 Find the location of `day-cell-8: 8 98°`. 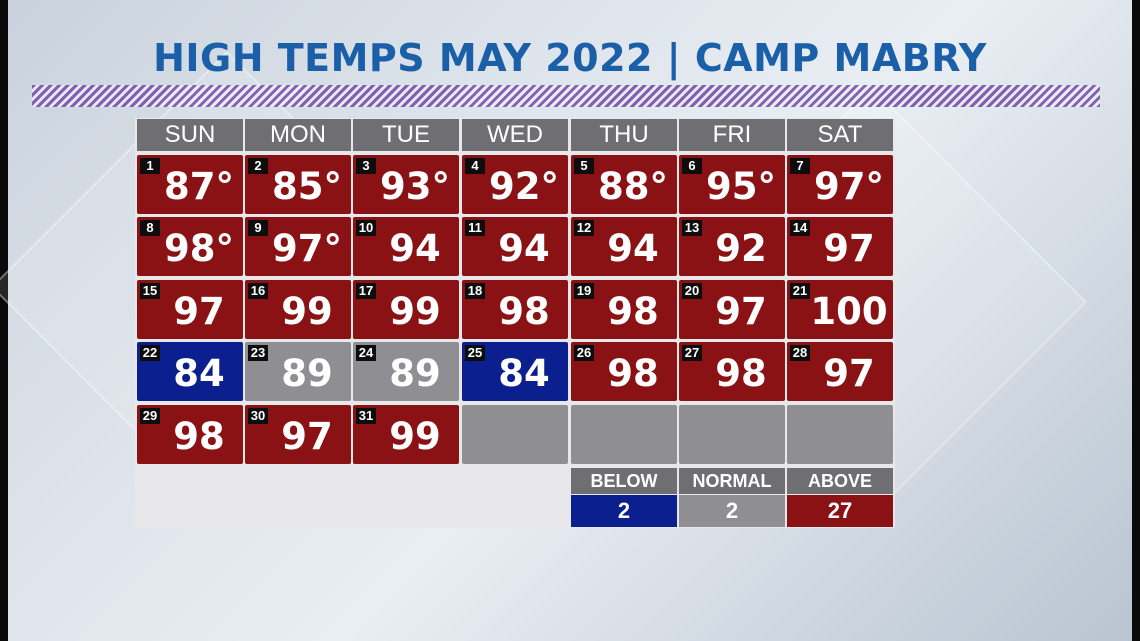

day-cell-8: 8 98° is located at coordinates (190, 246).